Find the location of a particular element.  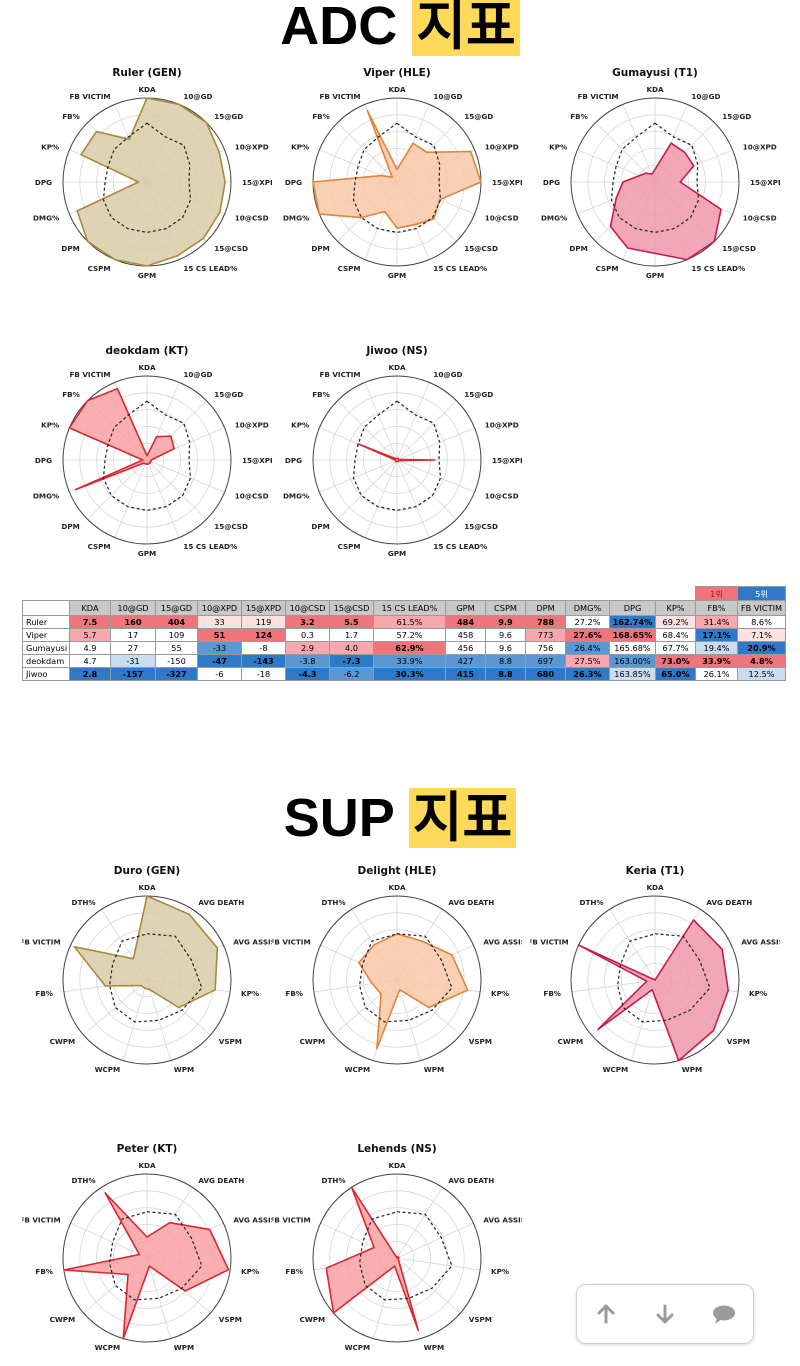

radar-title: Ruler (GEN) is located at coordinates (146, 73).